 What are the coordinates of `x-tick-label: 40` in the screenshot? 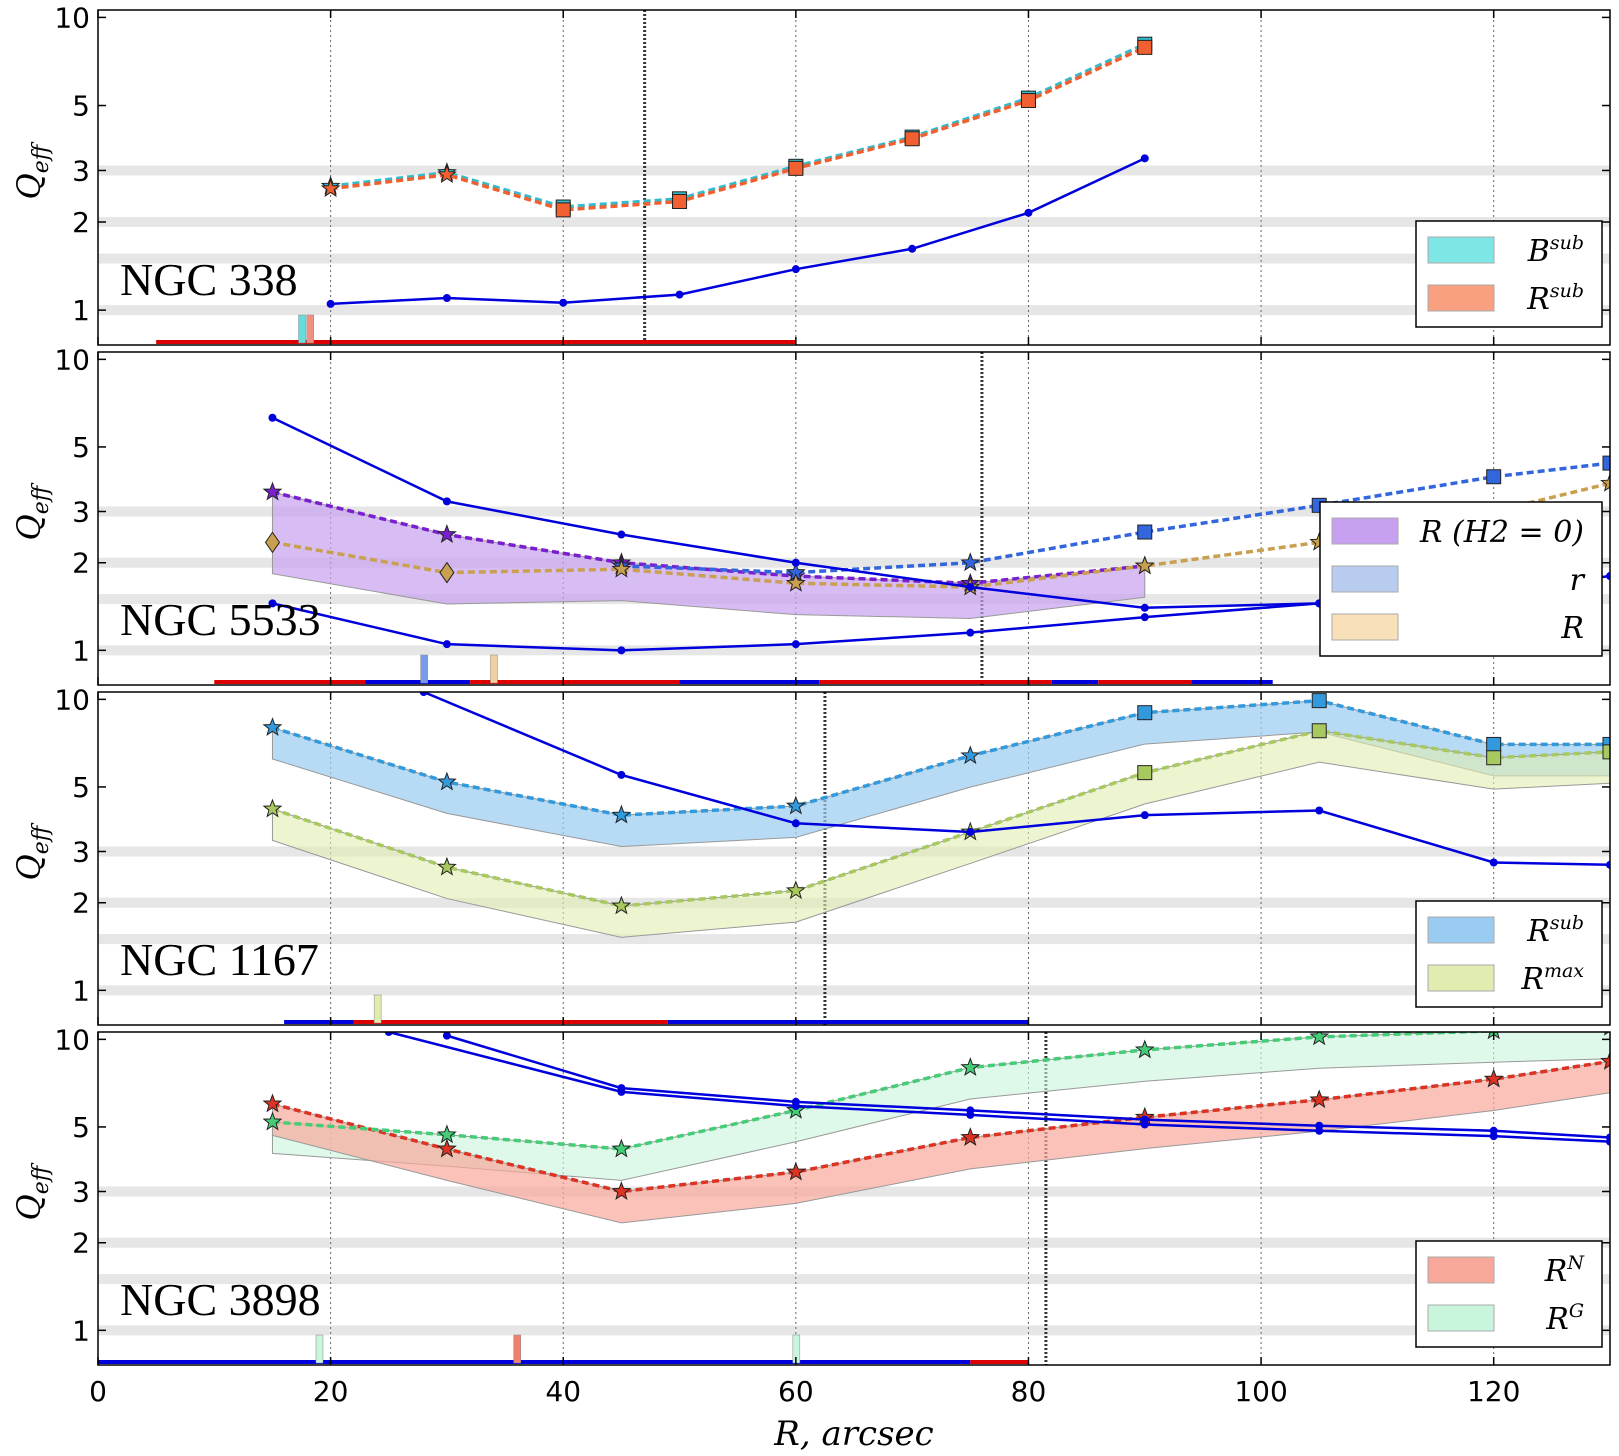 It's located at (563, 1391).